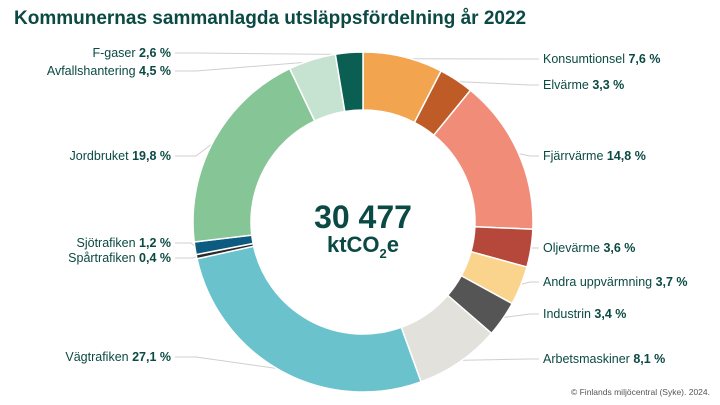 The height and width of the screenshot is (405, 720). Describe the element at coordinates (353, 244) in the screenshot. I see `total-unit-main: ktCO` at that location.